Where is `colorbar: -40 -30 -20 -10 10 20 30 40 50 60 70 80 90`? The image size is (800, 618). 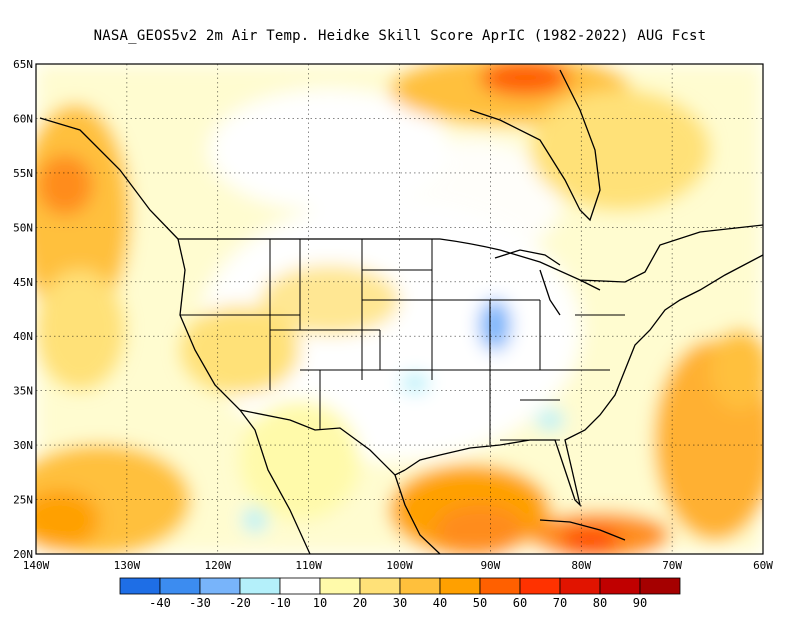
colorbar: -40 -30 -20 -10 10 20 30 40 50 60 70 80 90 is located at coordinates (400, 593).